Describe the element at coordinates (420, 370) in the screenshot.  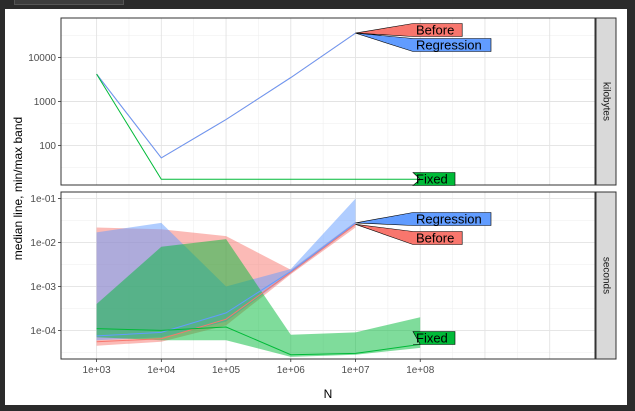
I see `x-tick-label: 1e+08` at that location.